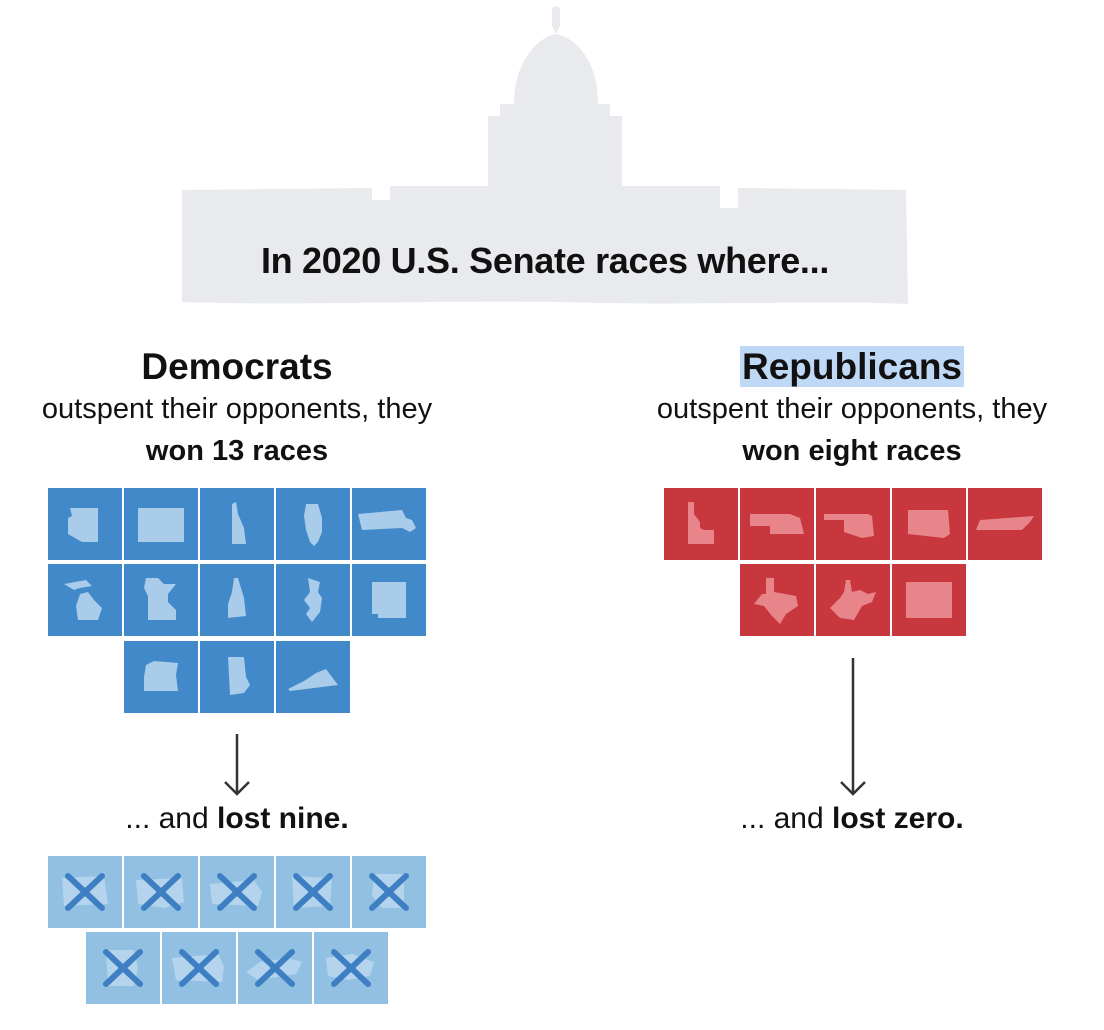 This screenshot has height=1030, width=1104. What do you see at coordinates (237, 524) in the screenshot?
I see `state-tile-delaware` at bounding box center [237, 524].